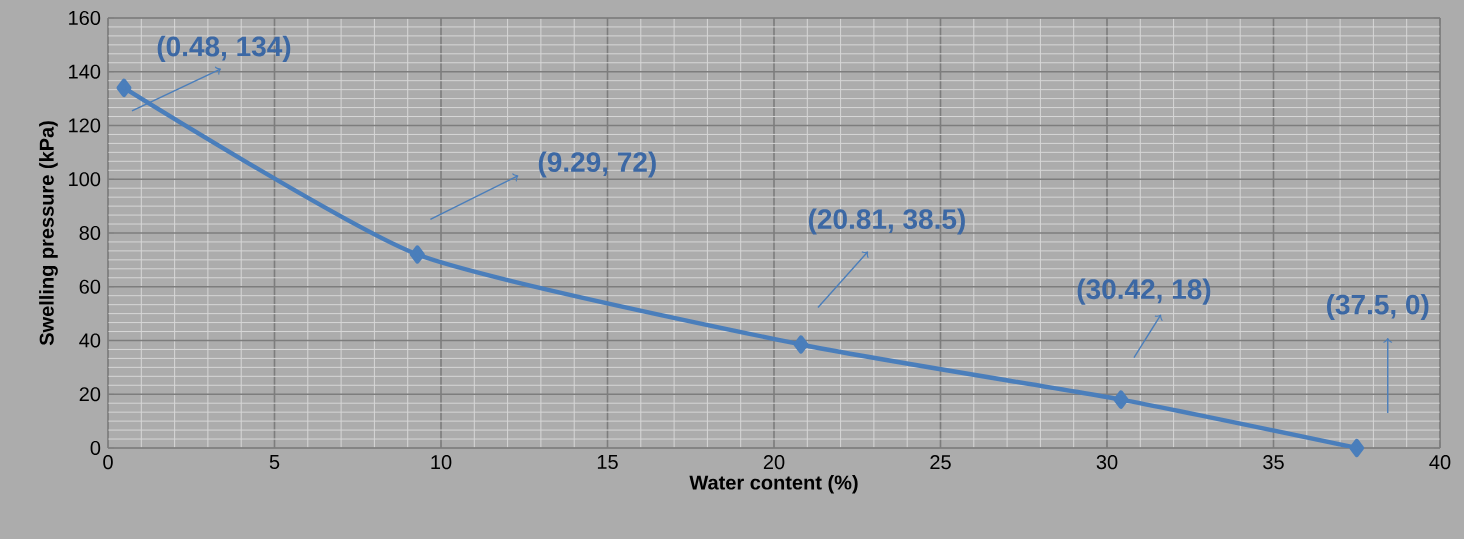 The height and width of the screenshot is (539, 1464). I want to click on x-tick-label: 0, so click(108, 462).